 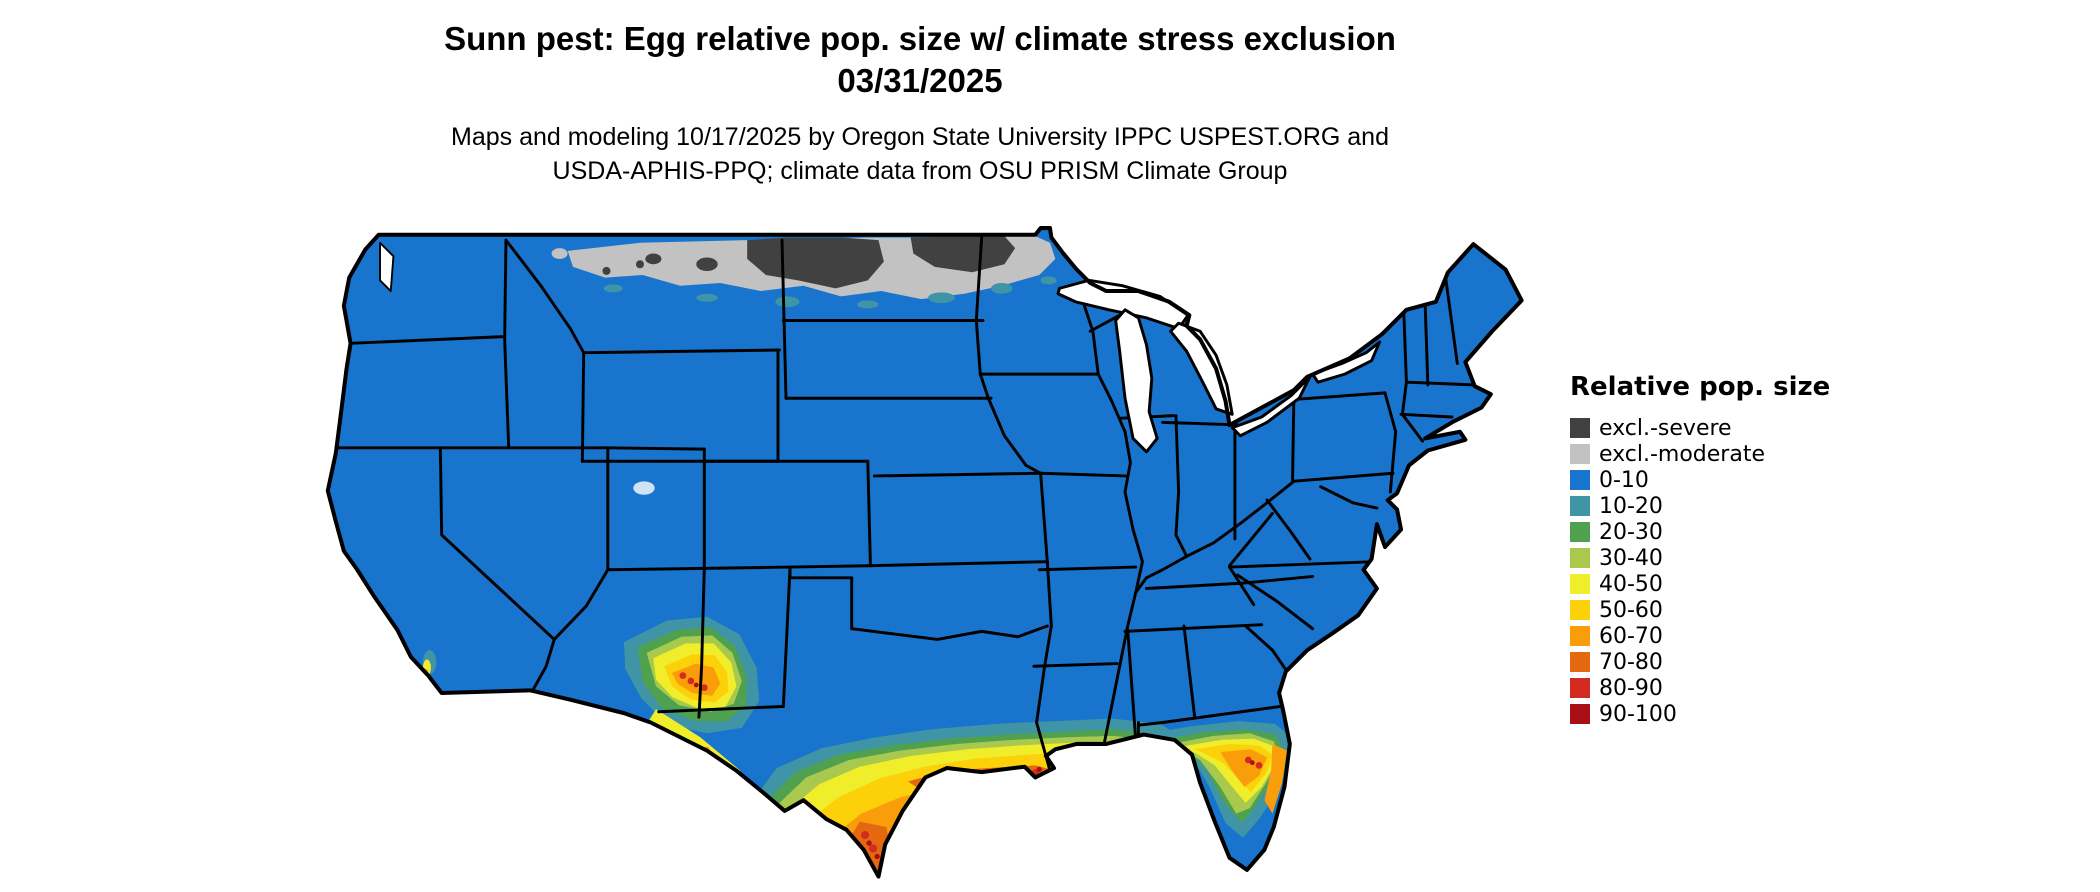 What do you see at coordinates (1700, 584) in the screenshot?
I see `legend-item: 40-50` at bounding box center [1700, 584].